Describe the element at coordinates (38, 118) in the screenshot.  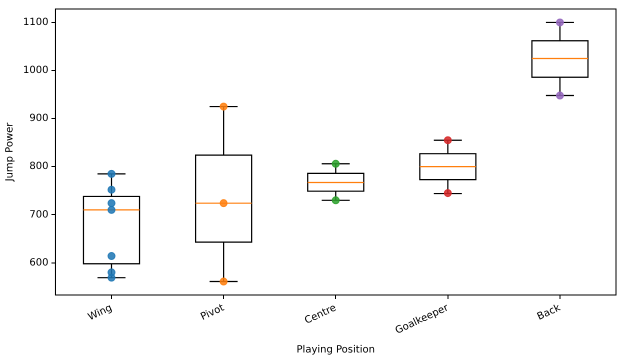
I see `y-tick-label: 900` at that location.